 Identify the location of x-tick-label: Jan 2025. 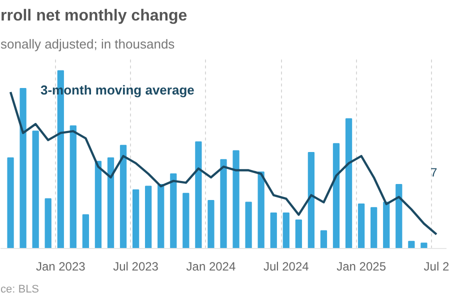
(361, 267).